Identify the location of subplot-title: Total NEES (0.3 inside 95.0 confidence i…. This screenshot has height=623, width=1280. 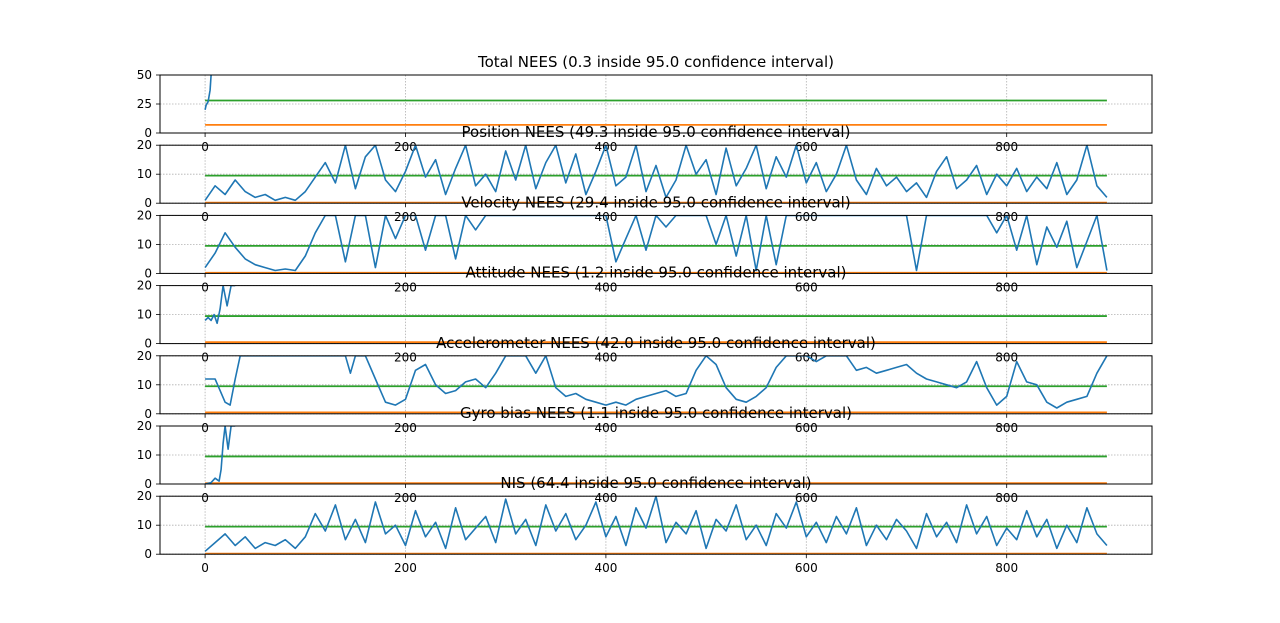
(655, 62).